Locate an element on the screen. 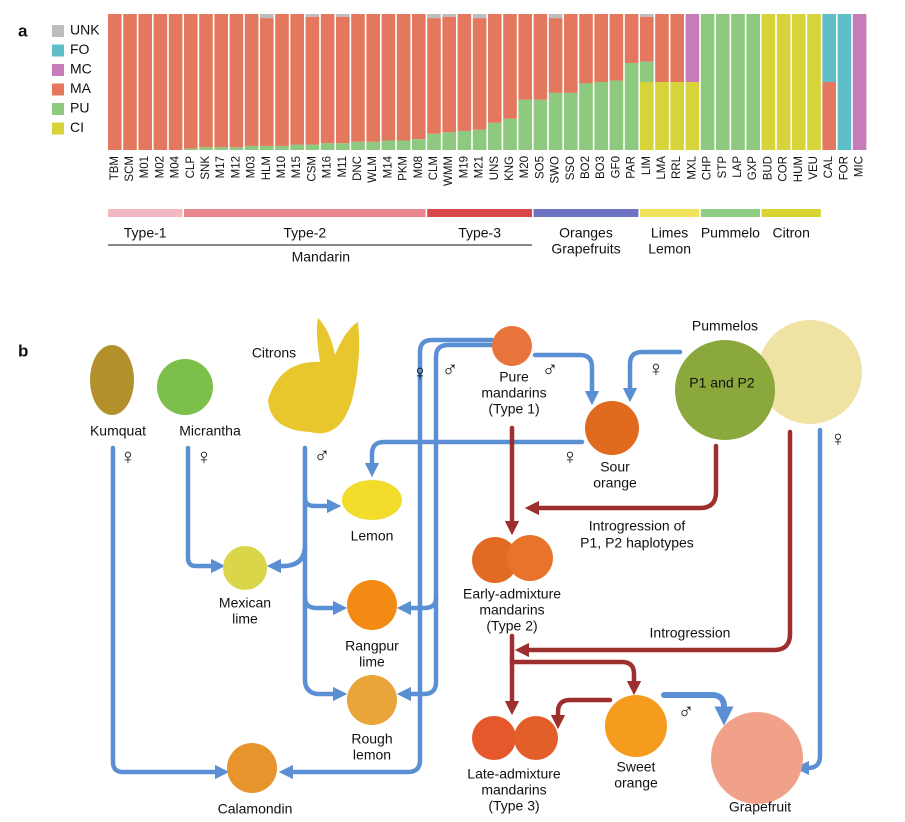  x-tick-label: M03 is located at coordinates (252, 167).